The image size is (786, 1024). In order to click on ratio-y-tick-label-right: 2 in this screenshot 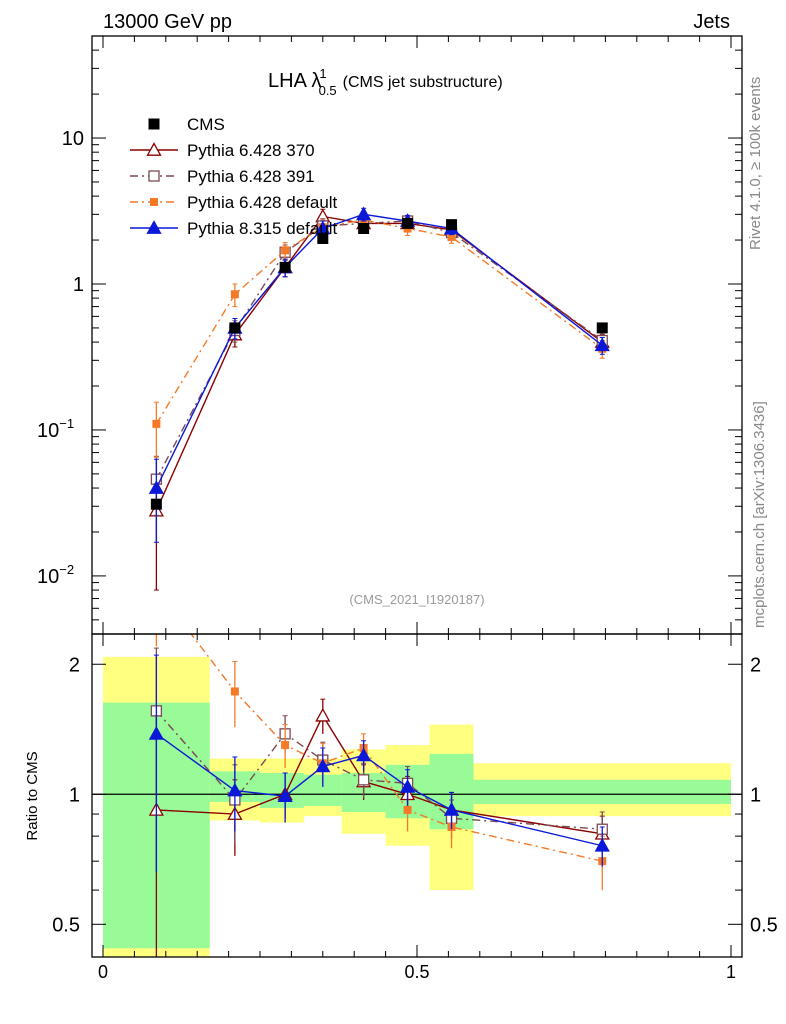, I will do `click(755, 665)`.